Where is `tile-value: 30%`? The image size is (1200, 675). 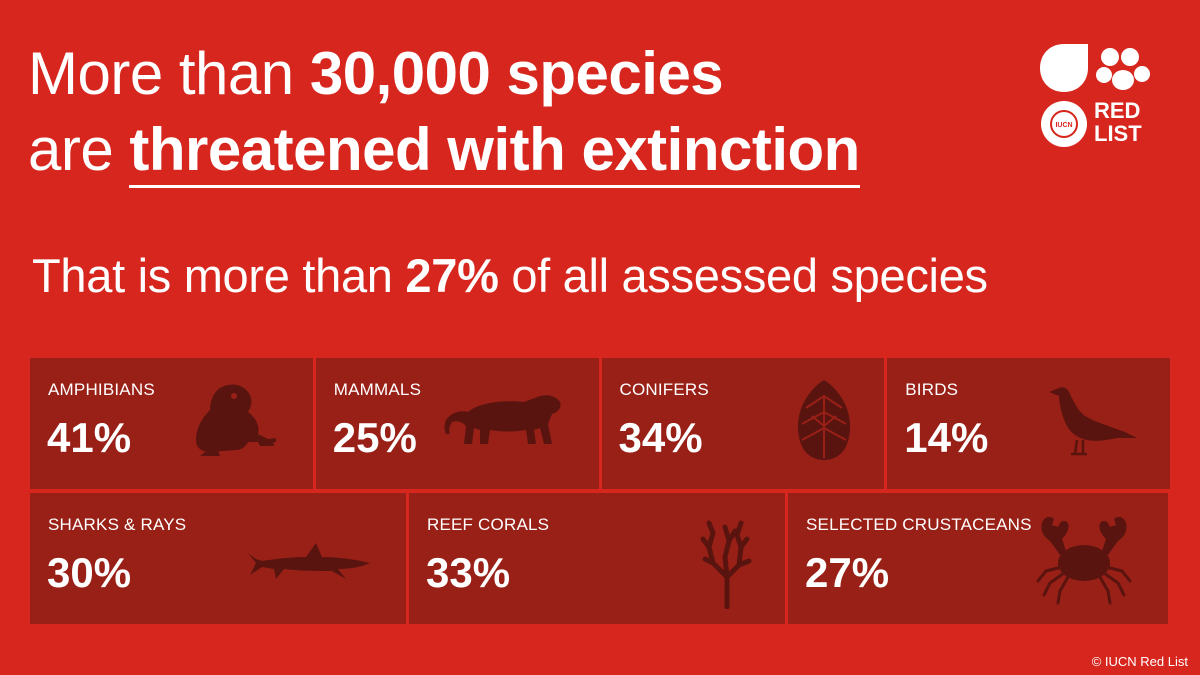 tile-value: 30% is located at coordinates (89, 572).